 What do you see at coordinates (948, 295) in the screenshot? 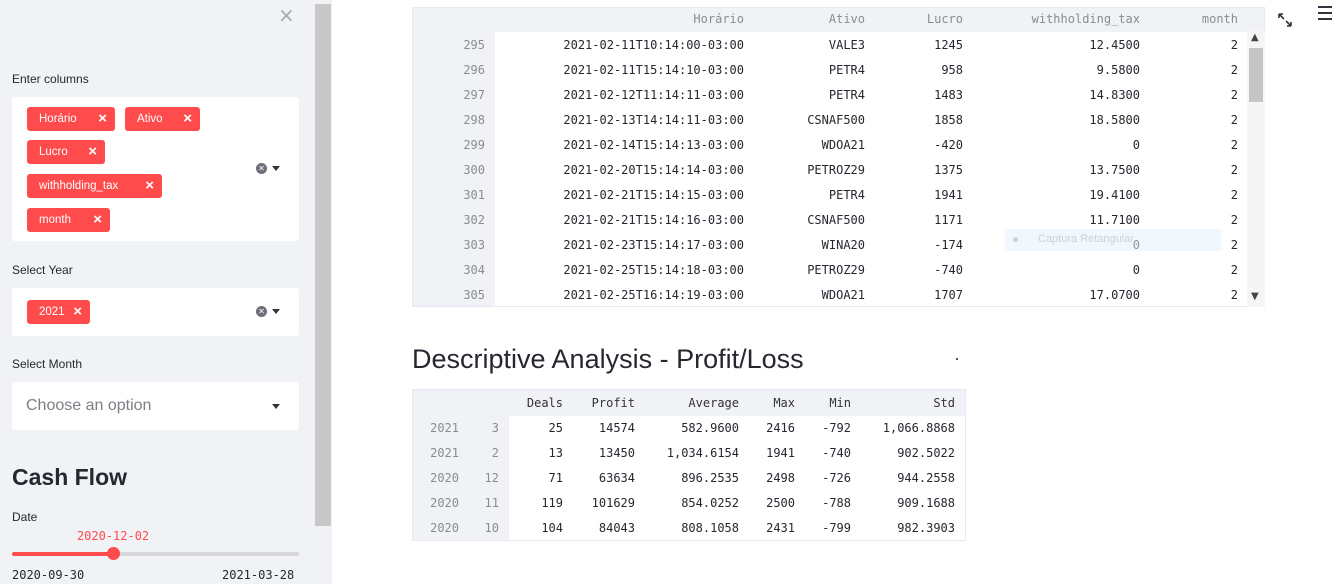
I see `table-cell: 1707` at bounding box center [948, 295].